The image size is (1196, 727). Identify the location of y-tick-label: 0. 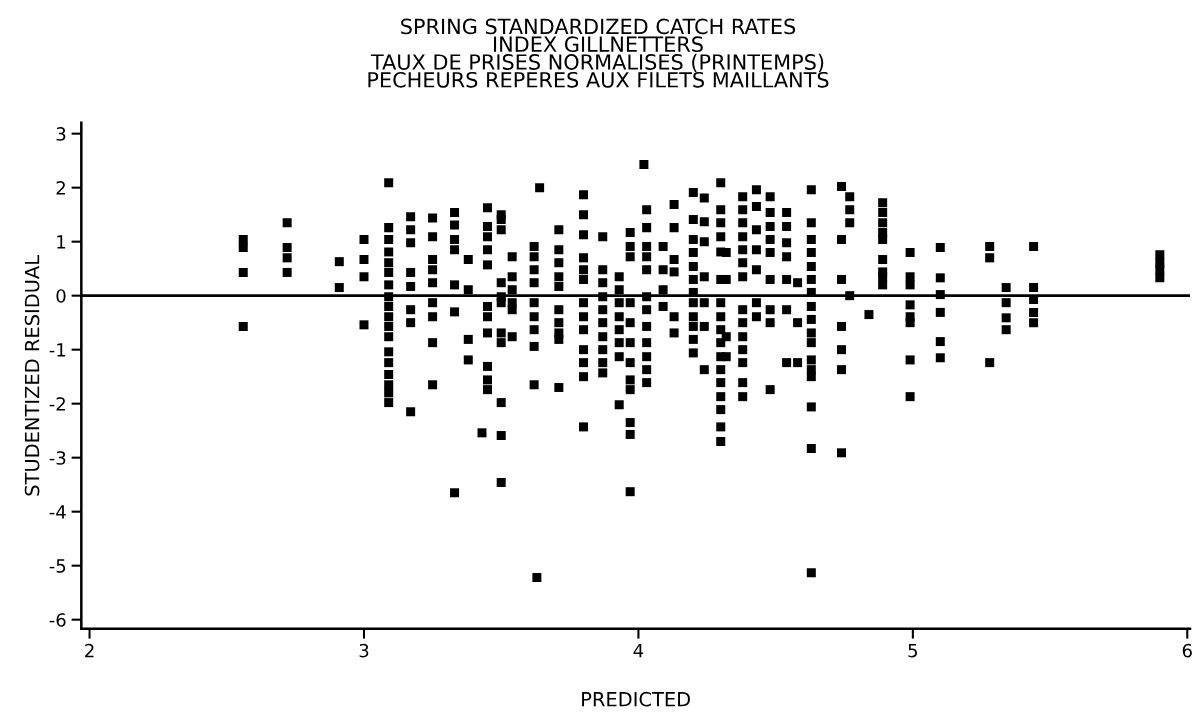
(61, 296).